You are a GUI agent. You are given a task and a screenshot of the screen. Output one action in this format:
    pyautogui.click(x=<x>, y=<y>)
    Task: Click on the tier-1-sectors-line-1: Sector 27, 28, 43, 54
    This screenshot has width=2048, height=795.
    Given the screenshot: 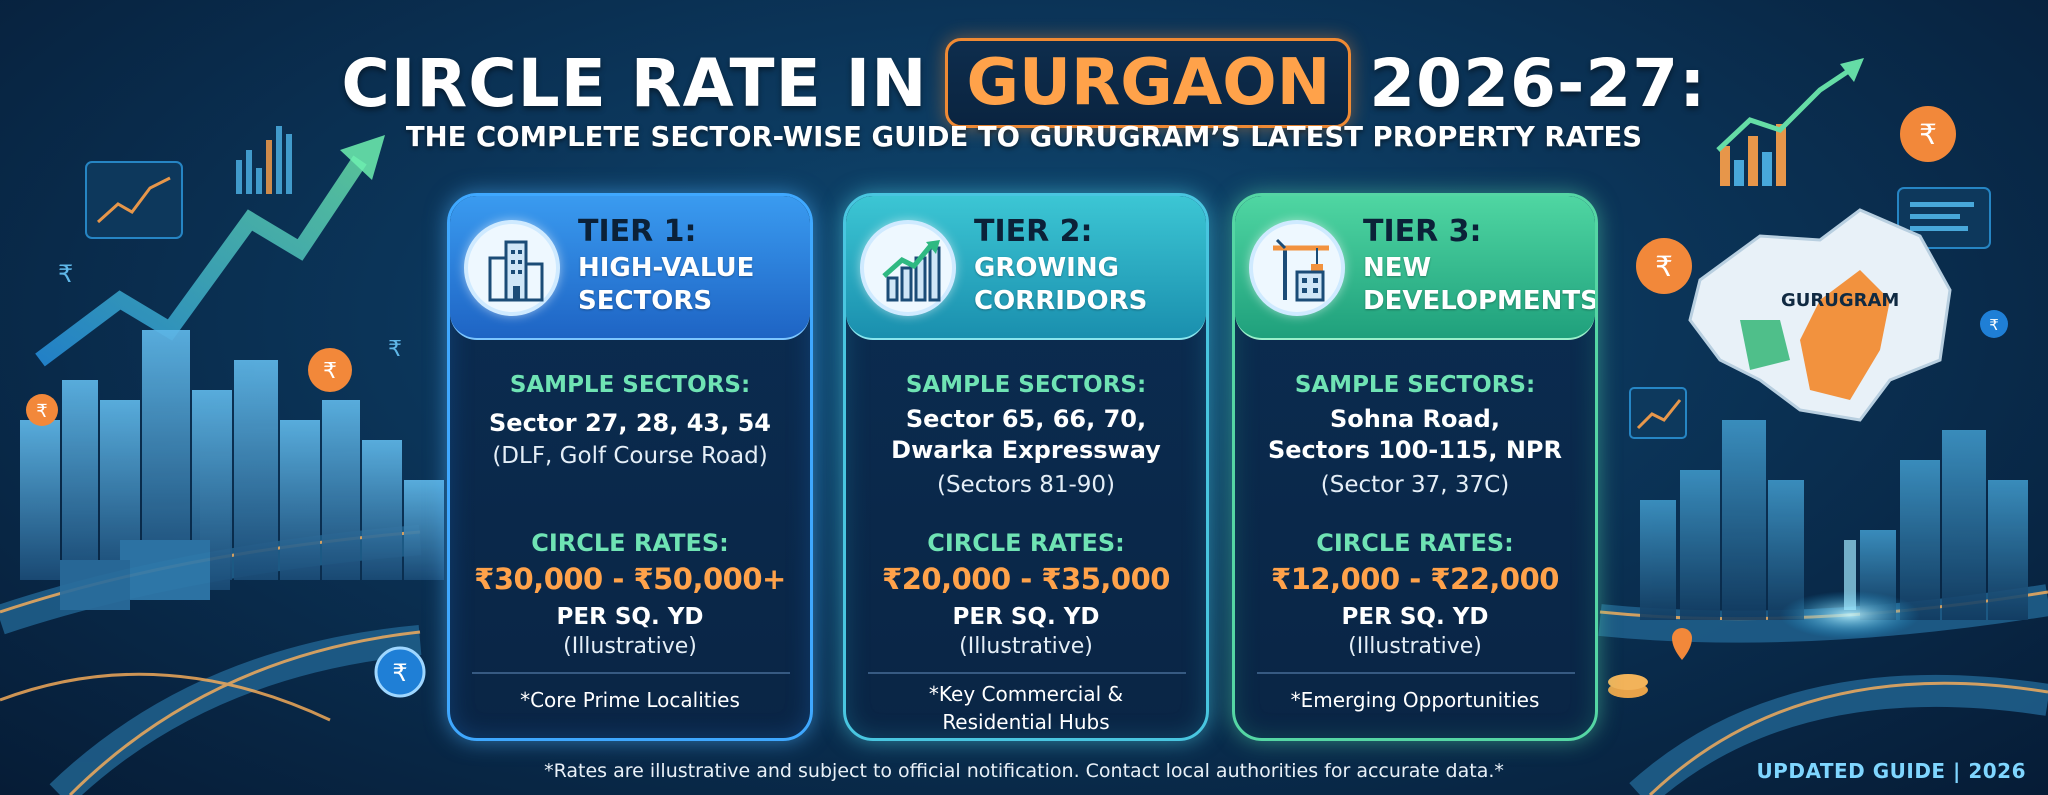 What is the action you would take?
    pyautogui.click(x=630, y=423)
    